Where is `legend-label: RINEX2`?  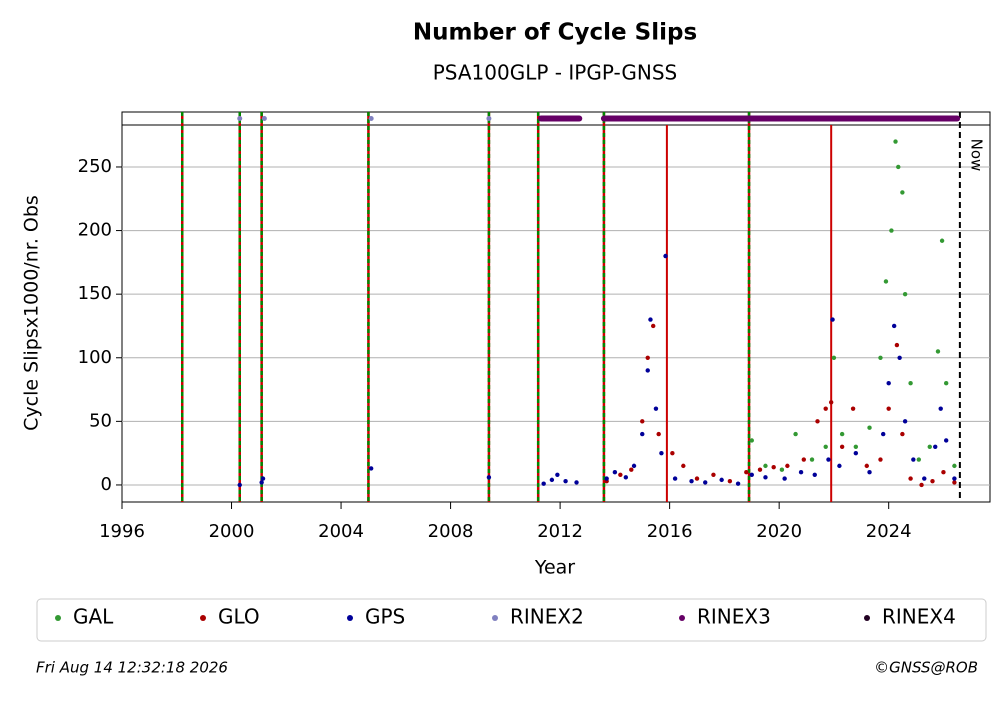 legend-label: RINEX2 is located at coordinates (547, 617).